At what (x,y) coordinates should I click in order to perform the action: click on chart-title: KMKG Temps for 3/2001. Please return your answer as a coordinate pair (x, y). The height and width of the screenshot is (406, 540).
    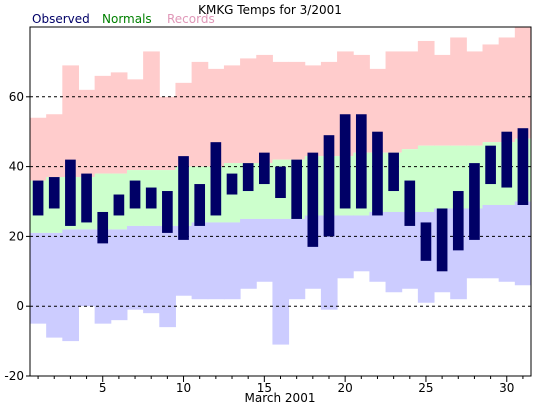
    Looking at the image, I should click on (270, 10).